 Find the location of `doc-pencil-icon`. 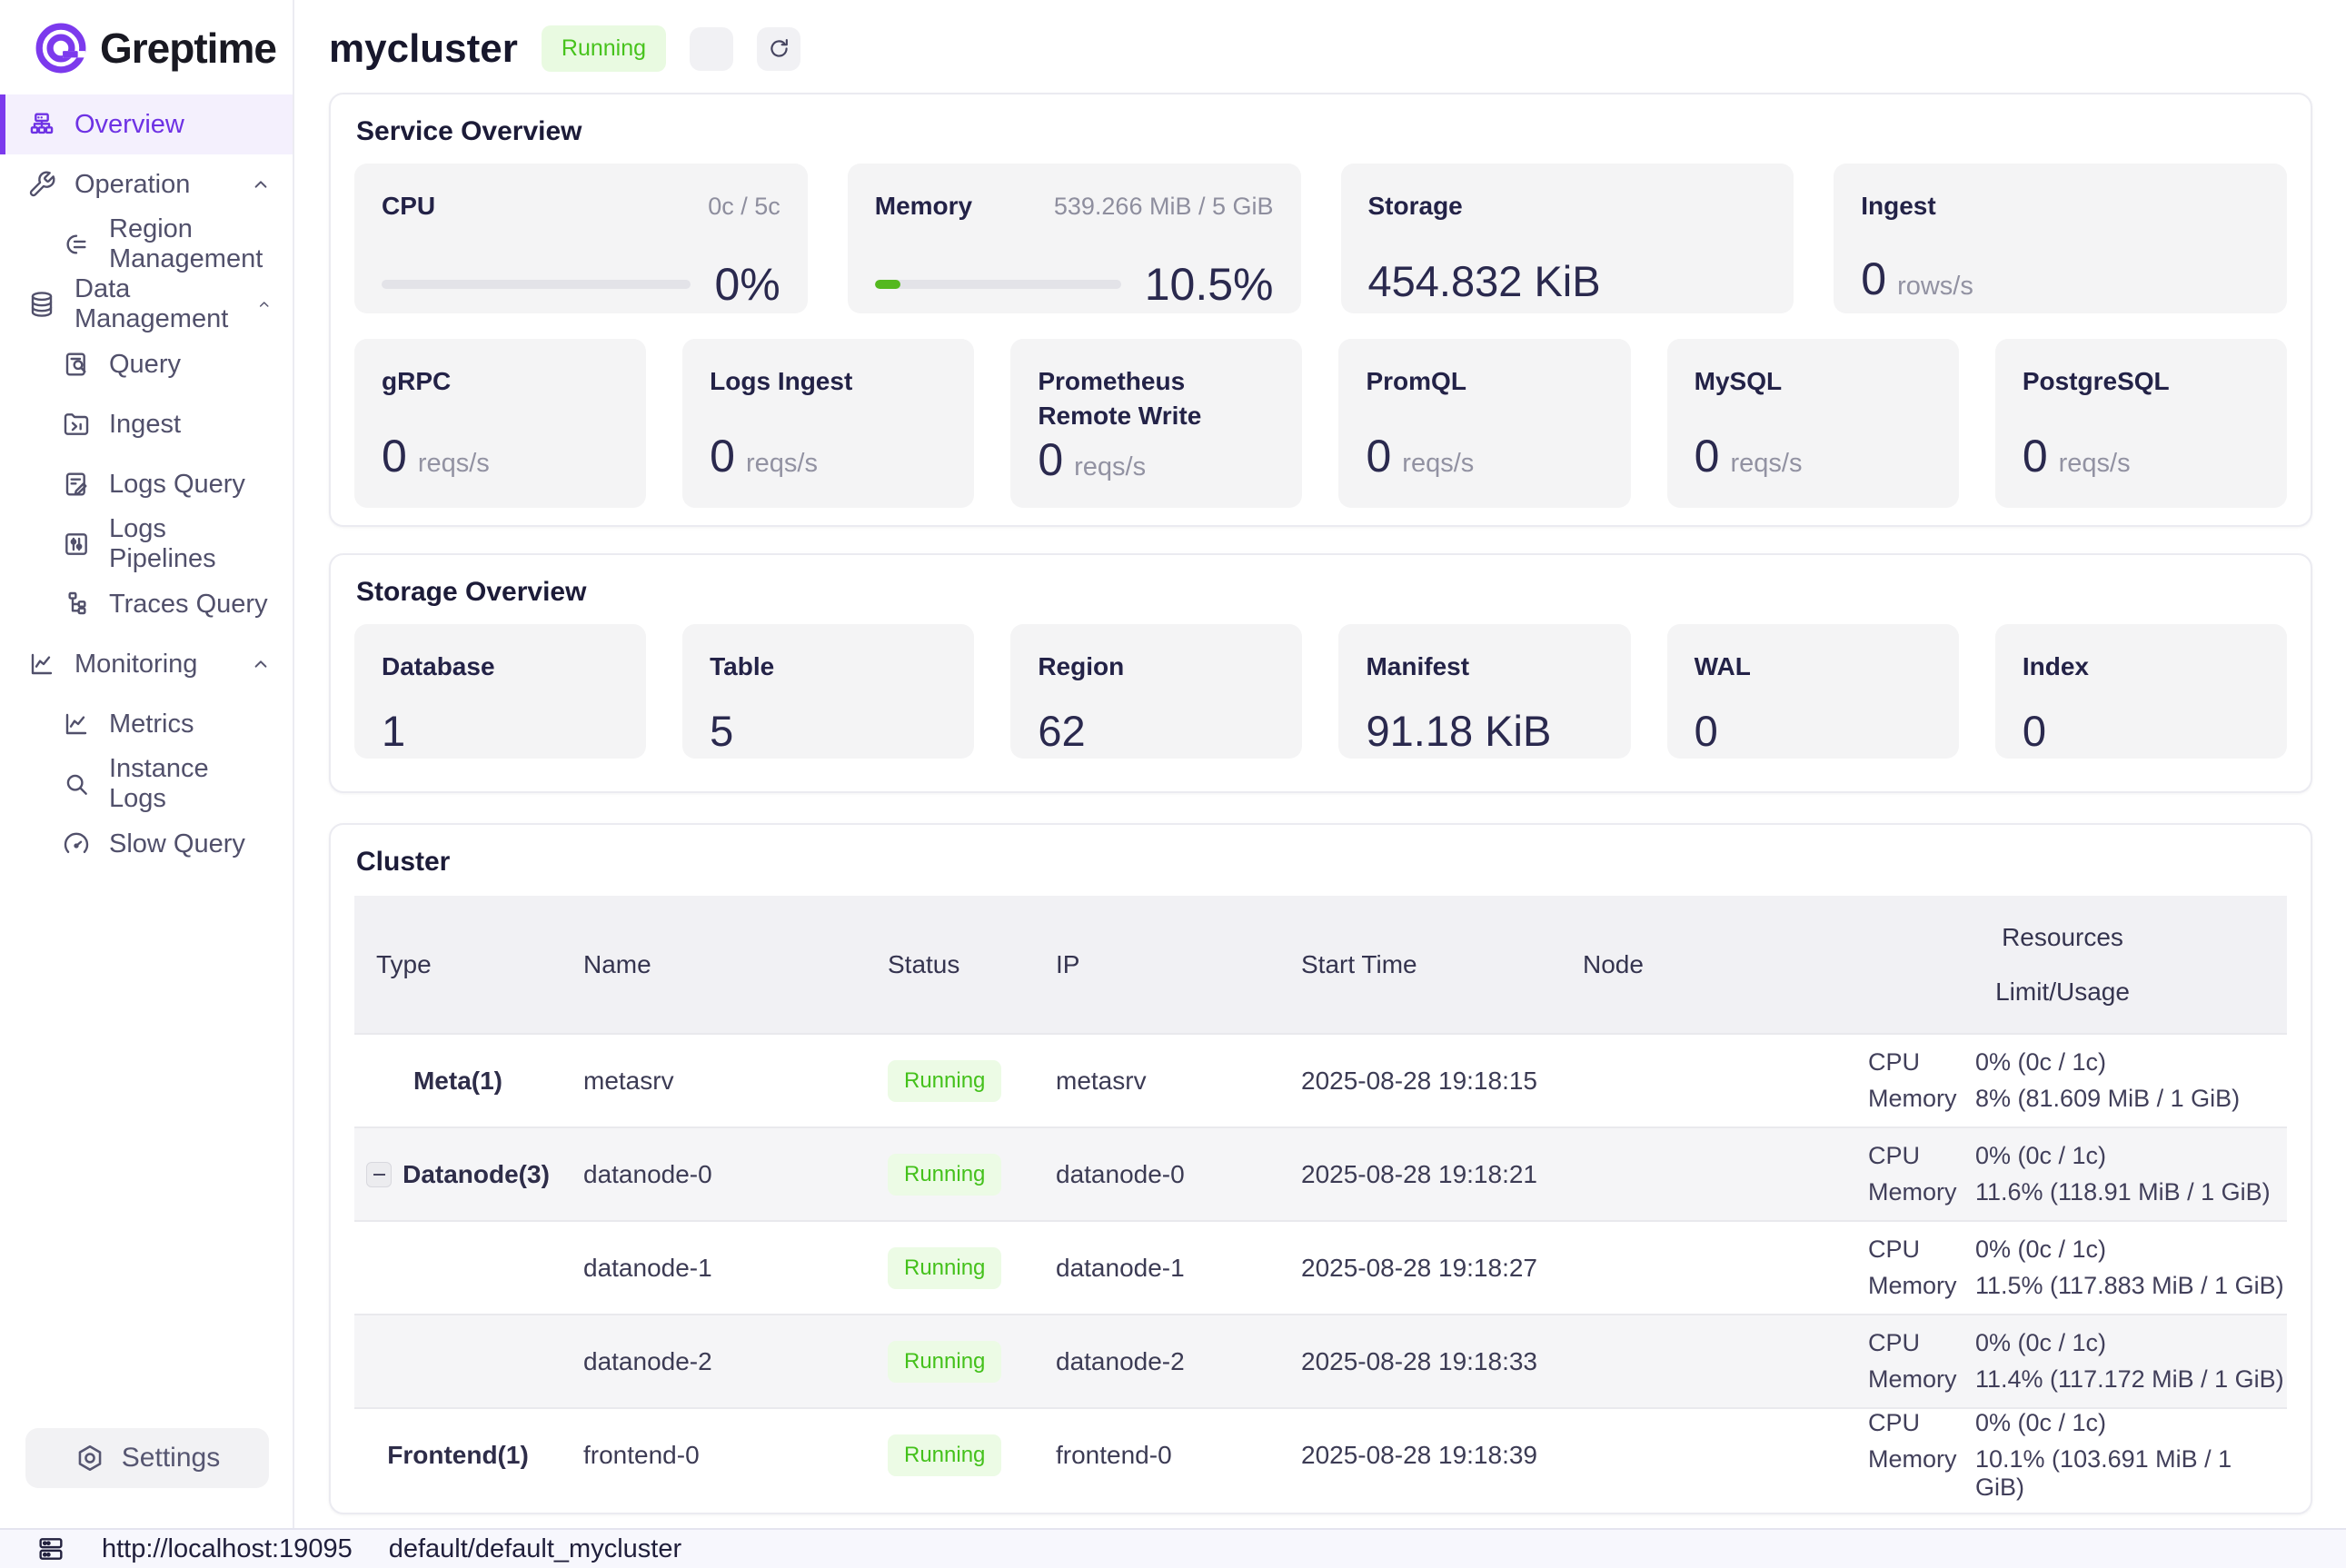

doc-pencil-icon is located at coordinates (76, 484).